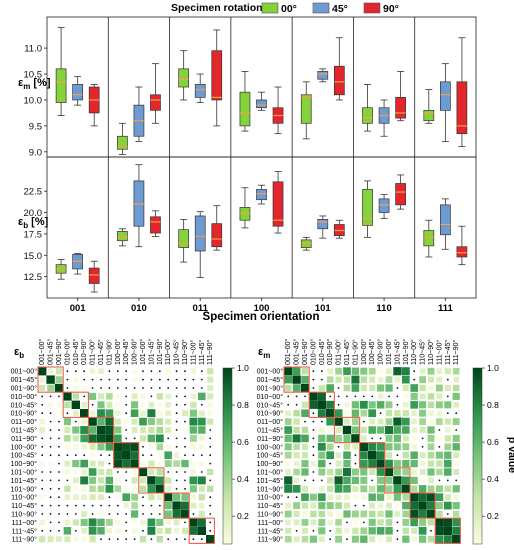  What do you see at coordinates (33, 234) in the screenshot?
I see `y-tick-label: 17.5` at bounding box center [33, 234].